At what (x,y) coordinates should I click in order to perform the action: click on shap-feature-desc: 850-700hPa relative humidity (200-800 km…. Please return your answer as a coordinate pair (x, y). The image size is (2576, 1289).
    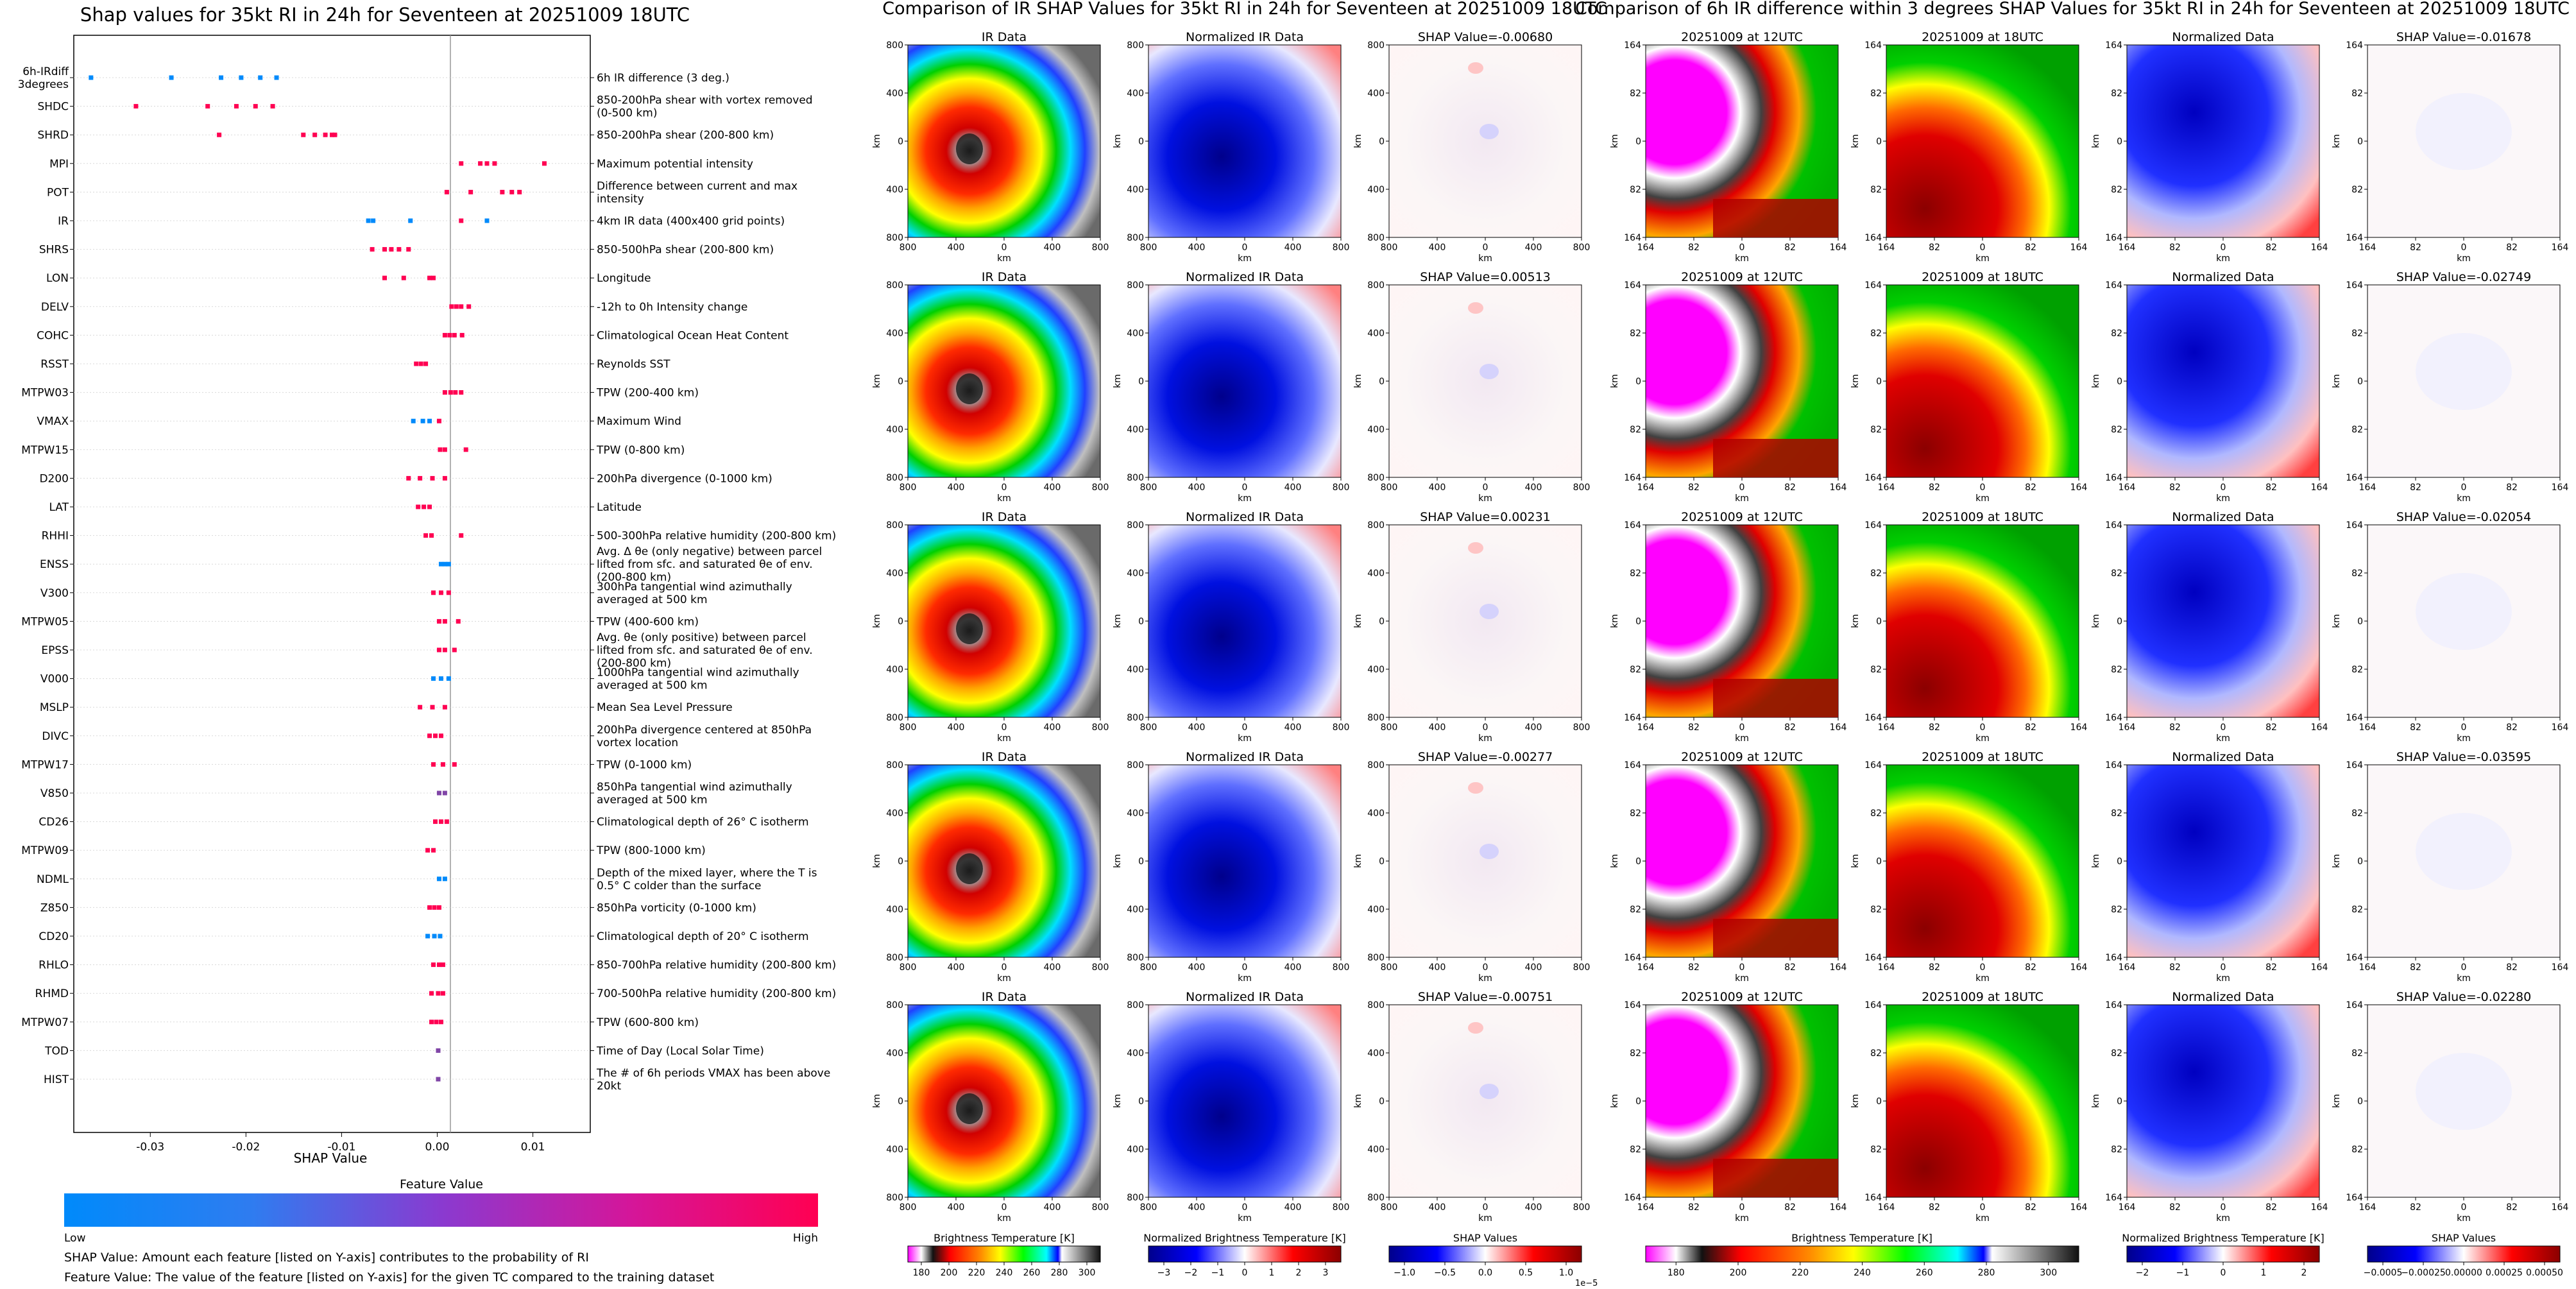
    Looking at the image, I should click on (716, 965).